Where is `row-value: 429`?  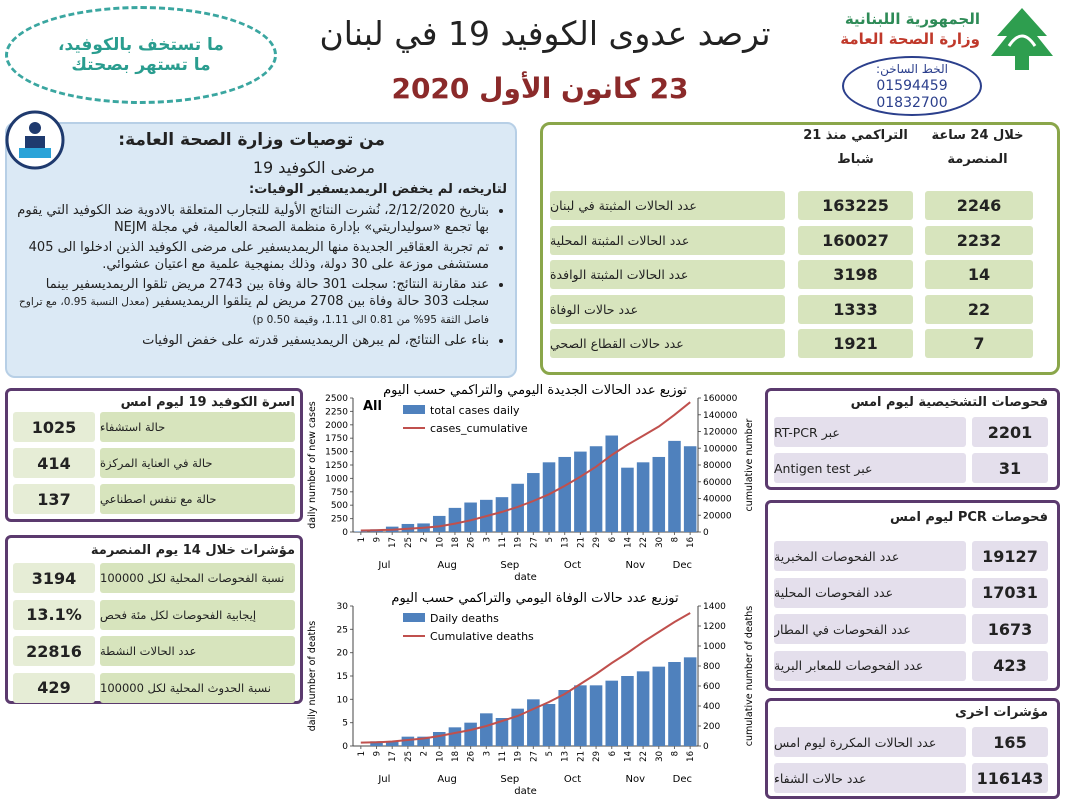
row-value: 429 is located at coordinates (54, 687).